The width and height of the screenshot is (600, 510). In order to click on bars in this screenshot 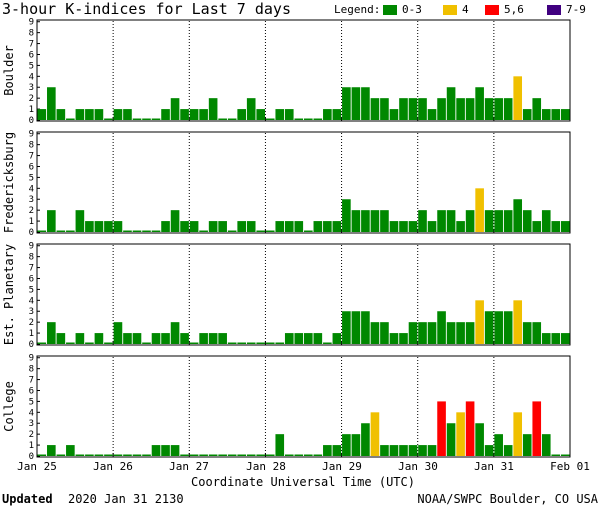, I will do `click(303, 322)`.